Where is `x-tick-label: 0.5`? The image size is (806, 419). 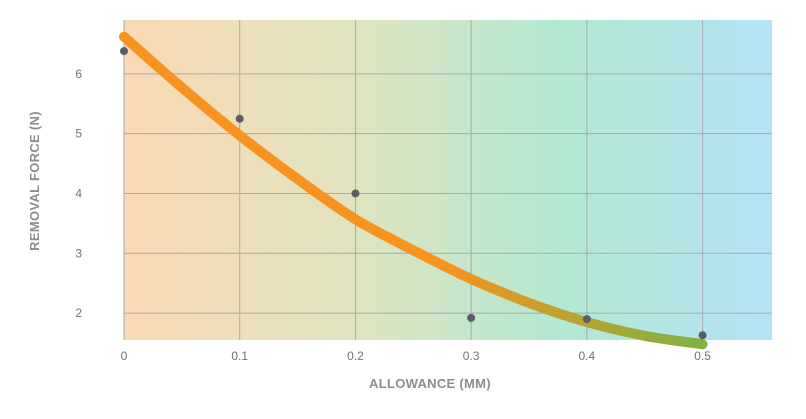 x-tick-label: 0.5 is located at coordinates (702, 356).